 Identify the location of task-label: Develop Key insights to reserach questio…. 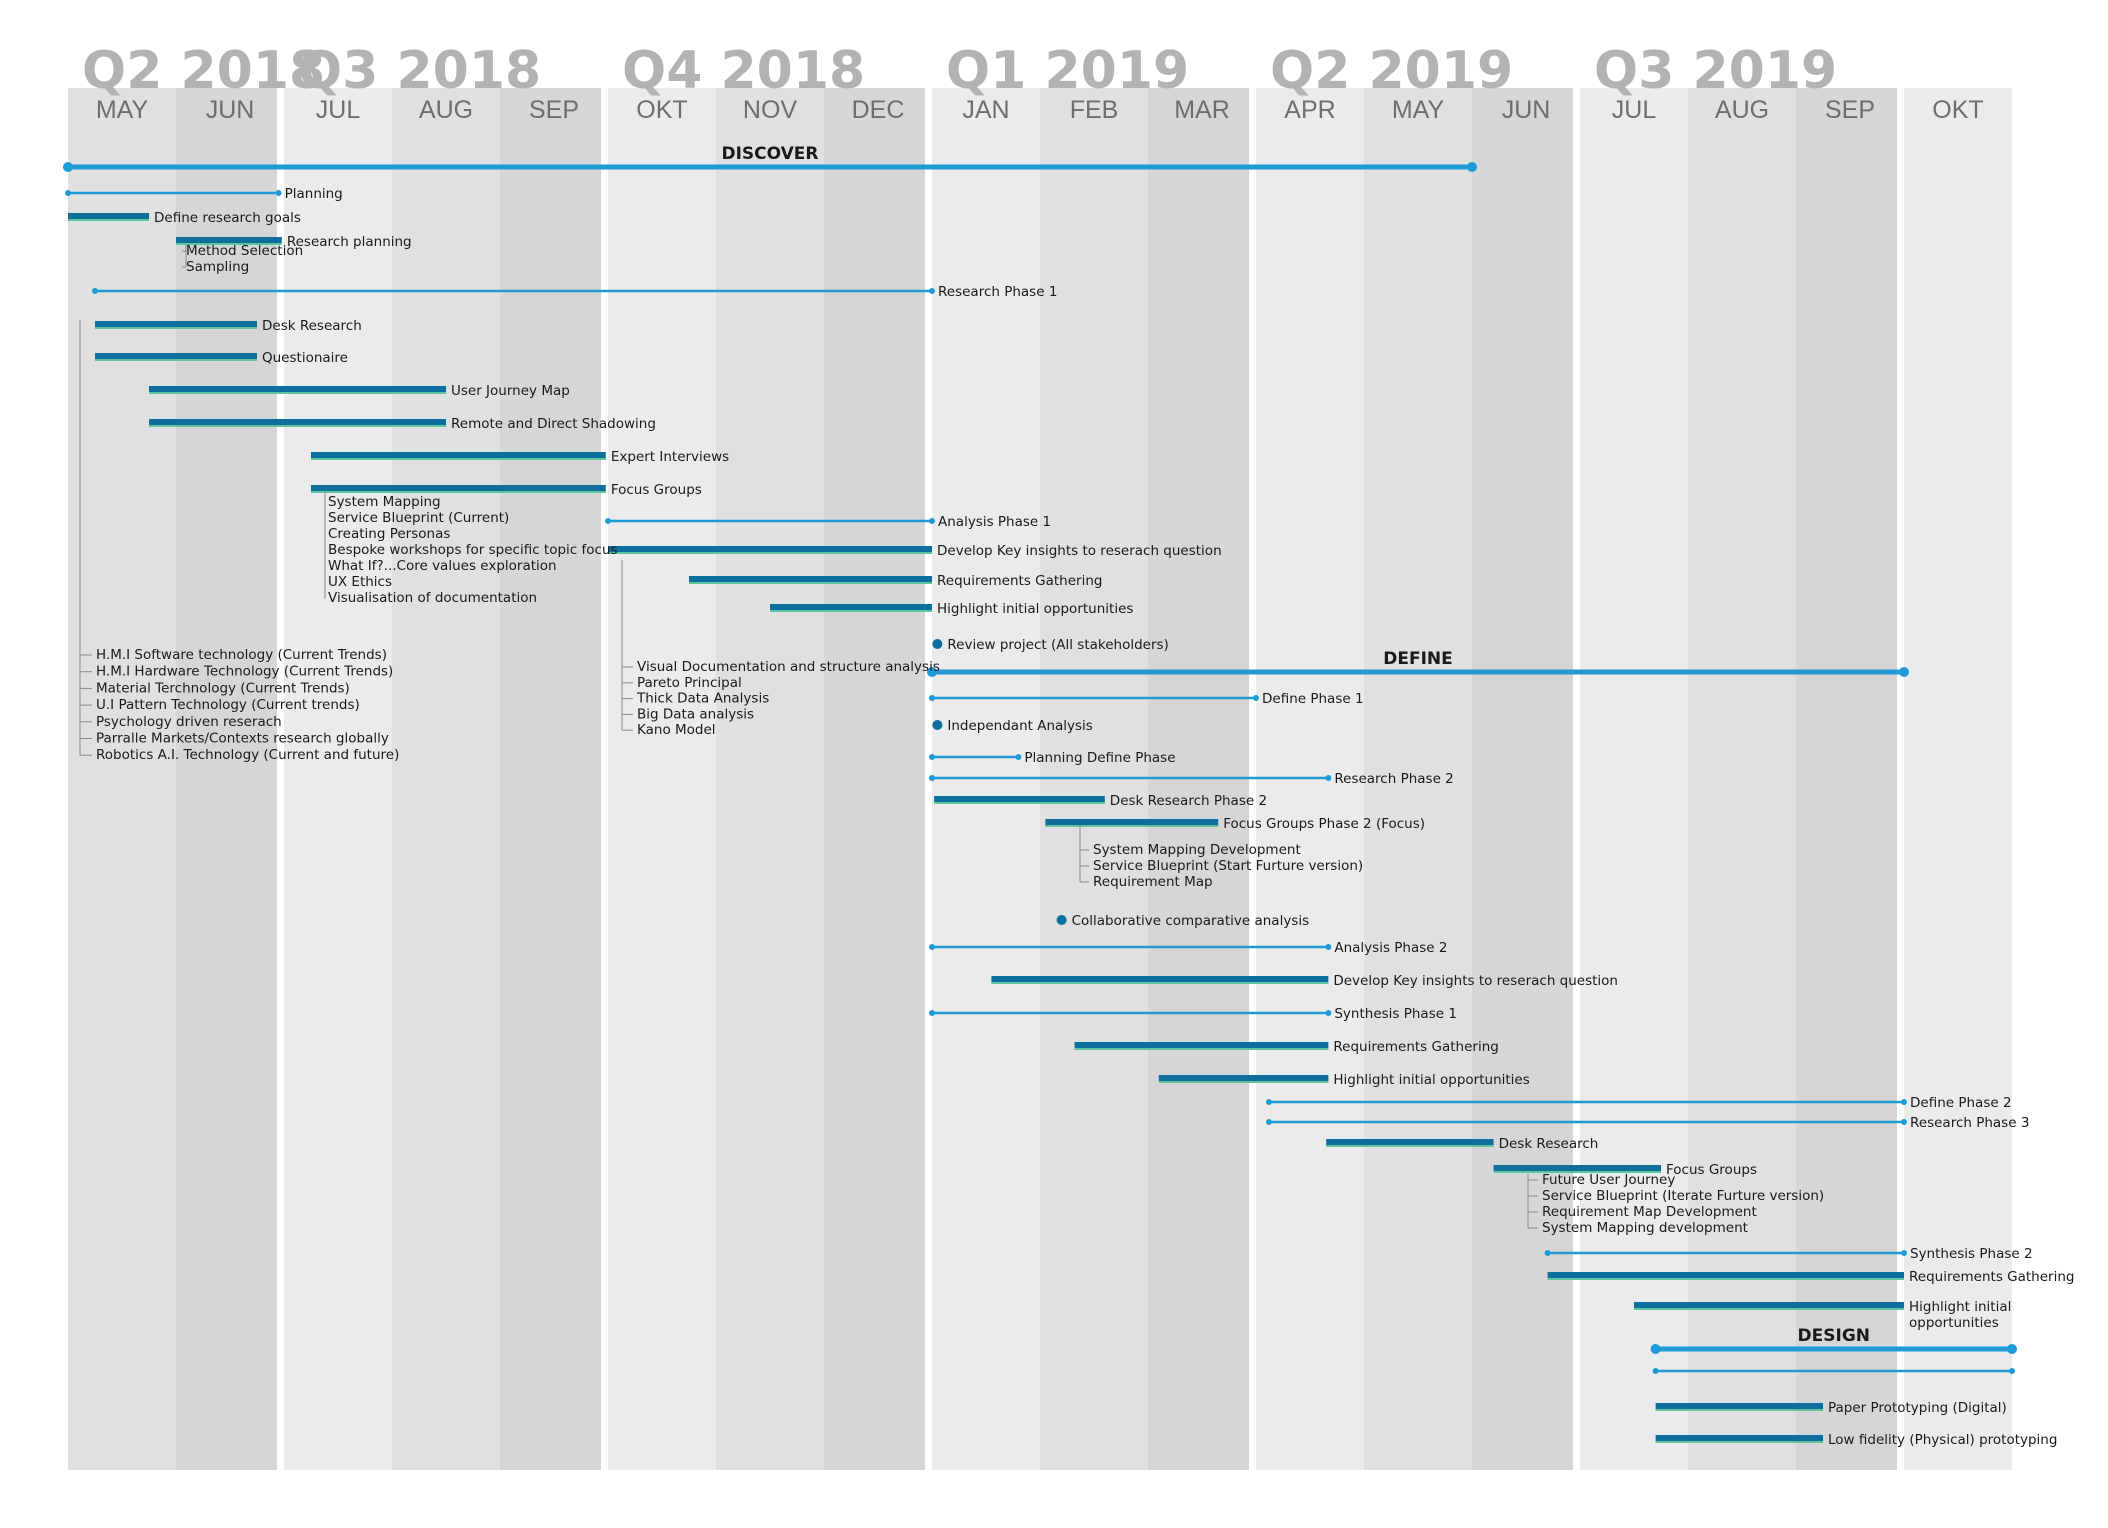
(1079, 551).